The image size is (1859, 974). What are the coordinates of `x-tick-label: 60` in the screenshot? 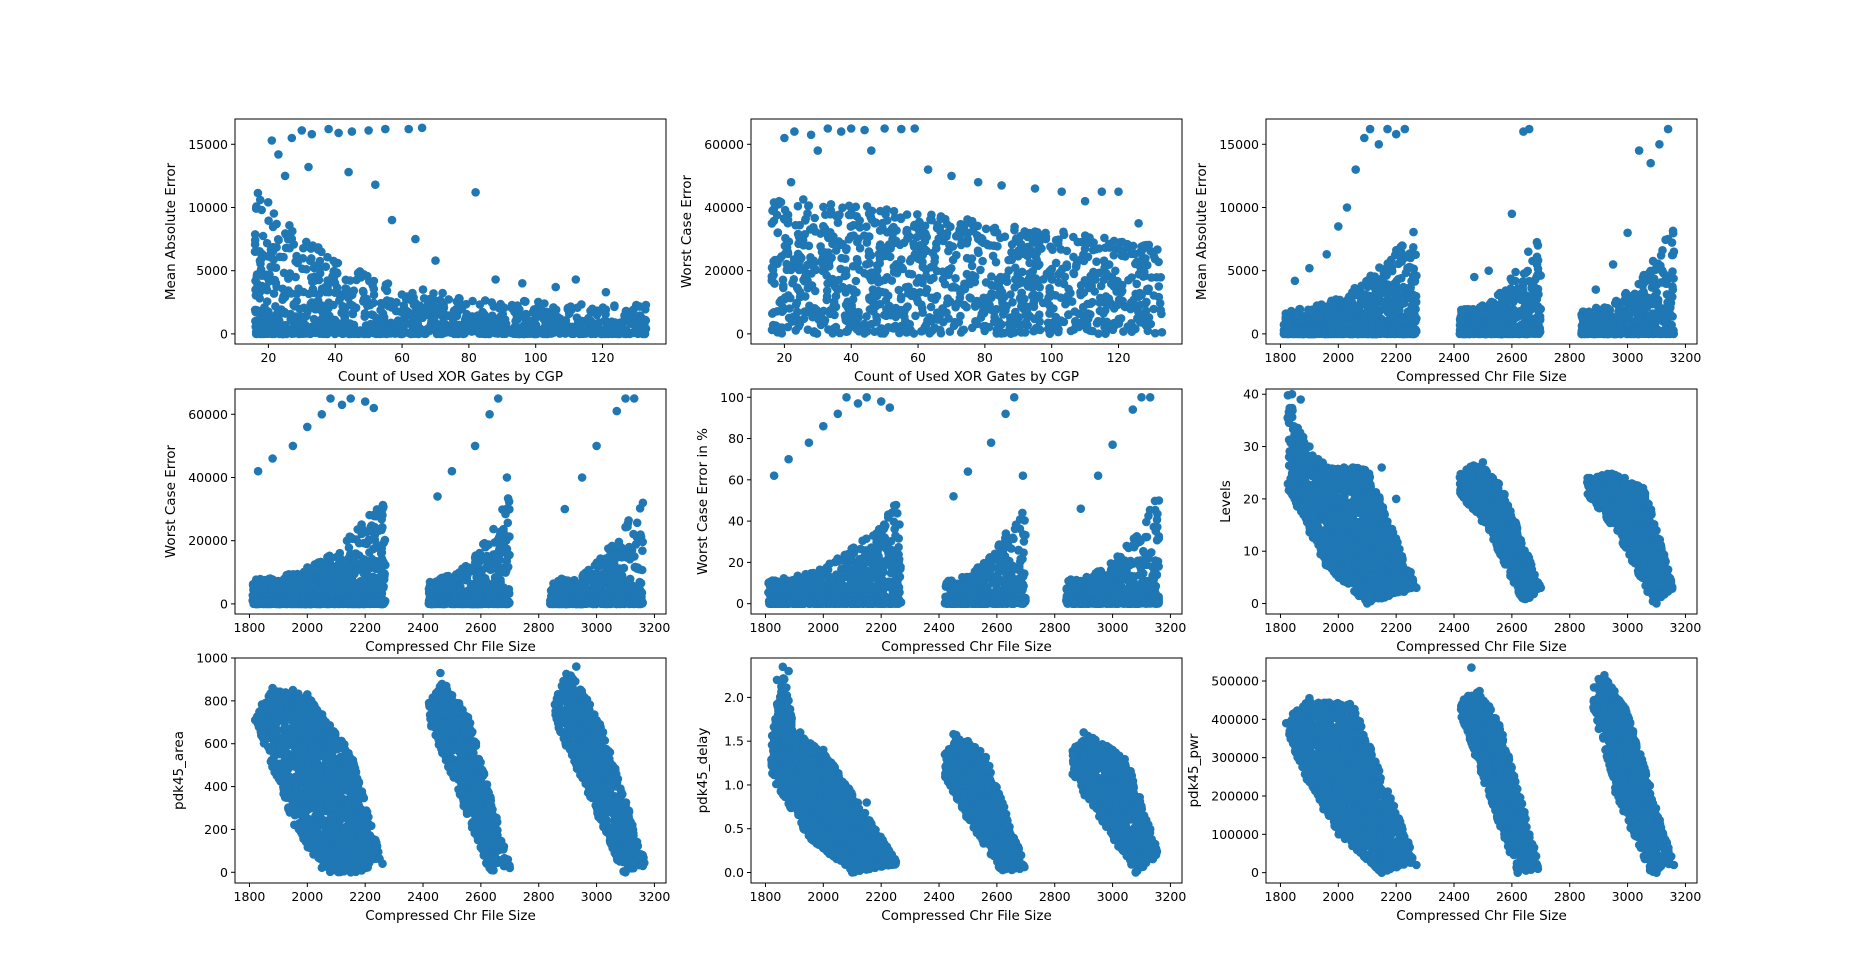 It's located at (918, 357).